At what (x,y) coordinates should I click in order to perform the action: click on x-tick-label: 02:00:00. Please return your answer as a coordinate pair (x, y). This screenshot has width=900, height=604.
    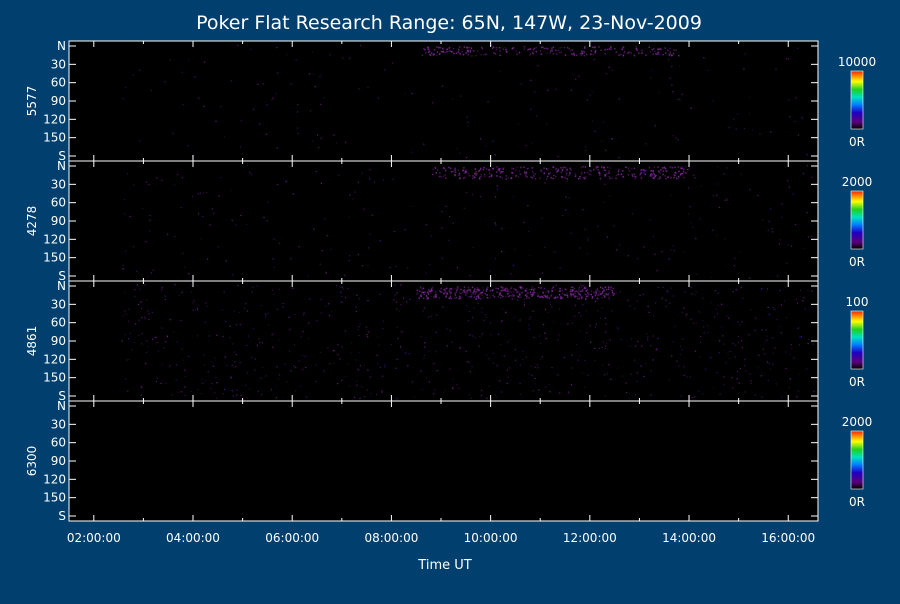
    Looking at the image, I should click on (94, 538).